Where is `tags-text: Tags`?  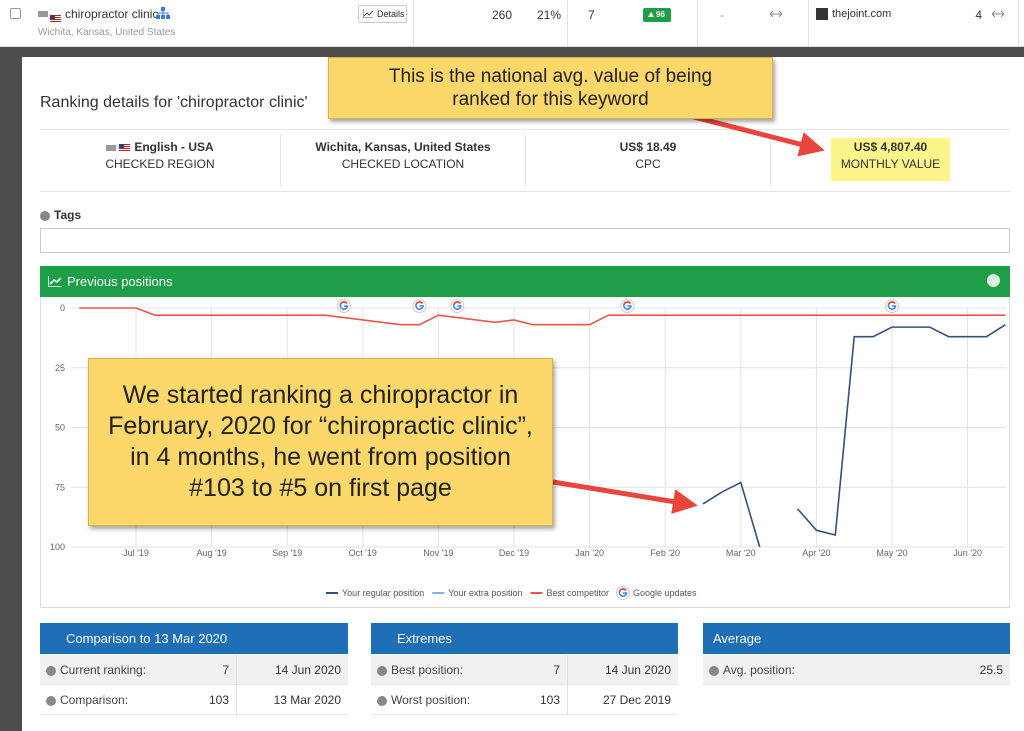
tags-text: Tags is located at coordinates (68, 215).